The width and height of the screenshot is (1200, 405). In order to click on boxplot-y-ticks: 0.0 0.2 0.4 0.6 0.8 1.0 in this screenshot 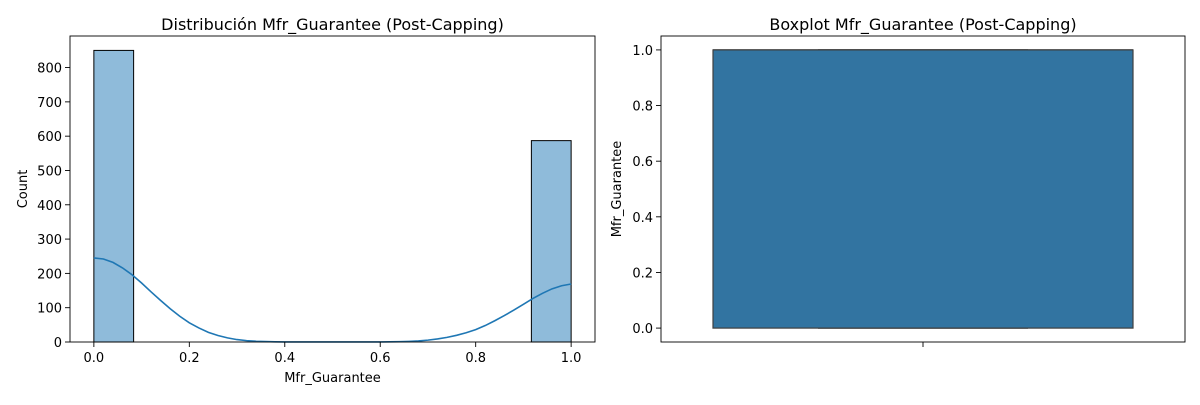, I will do `click(646, 190)`.